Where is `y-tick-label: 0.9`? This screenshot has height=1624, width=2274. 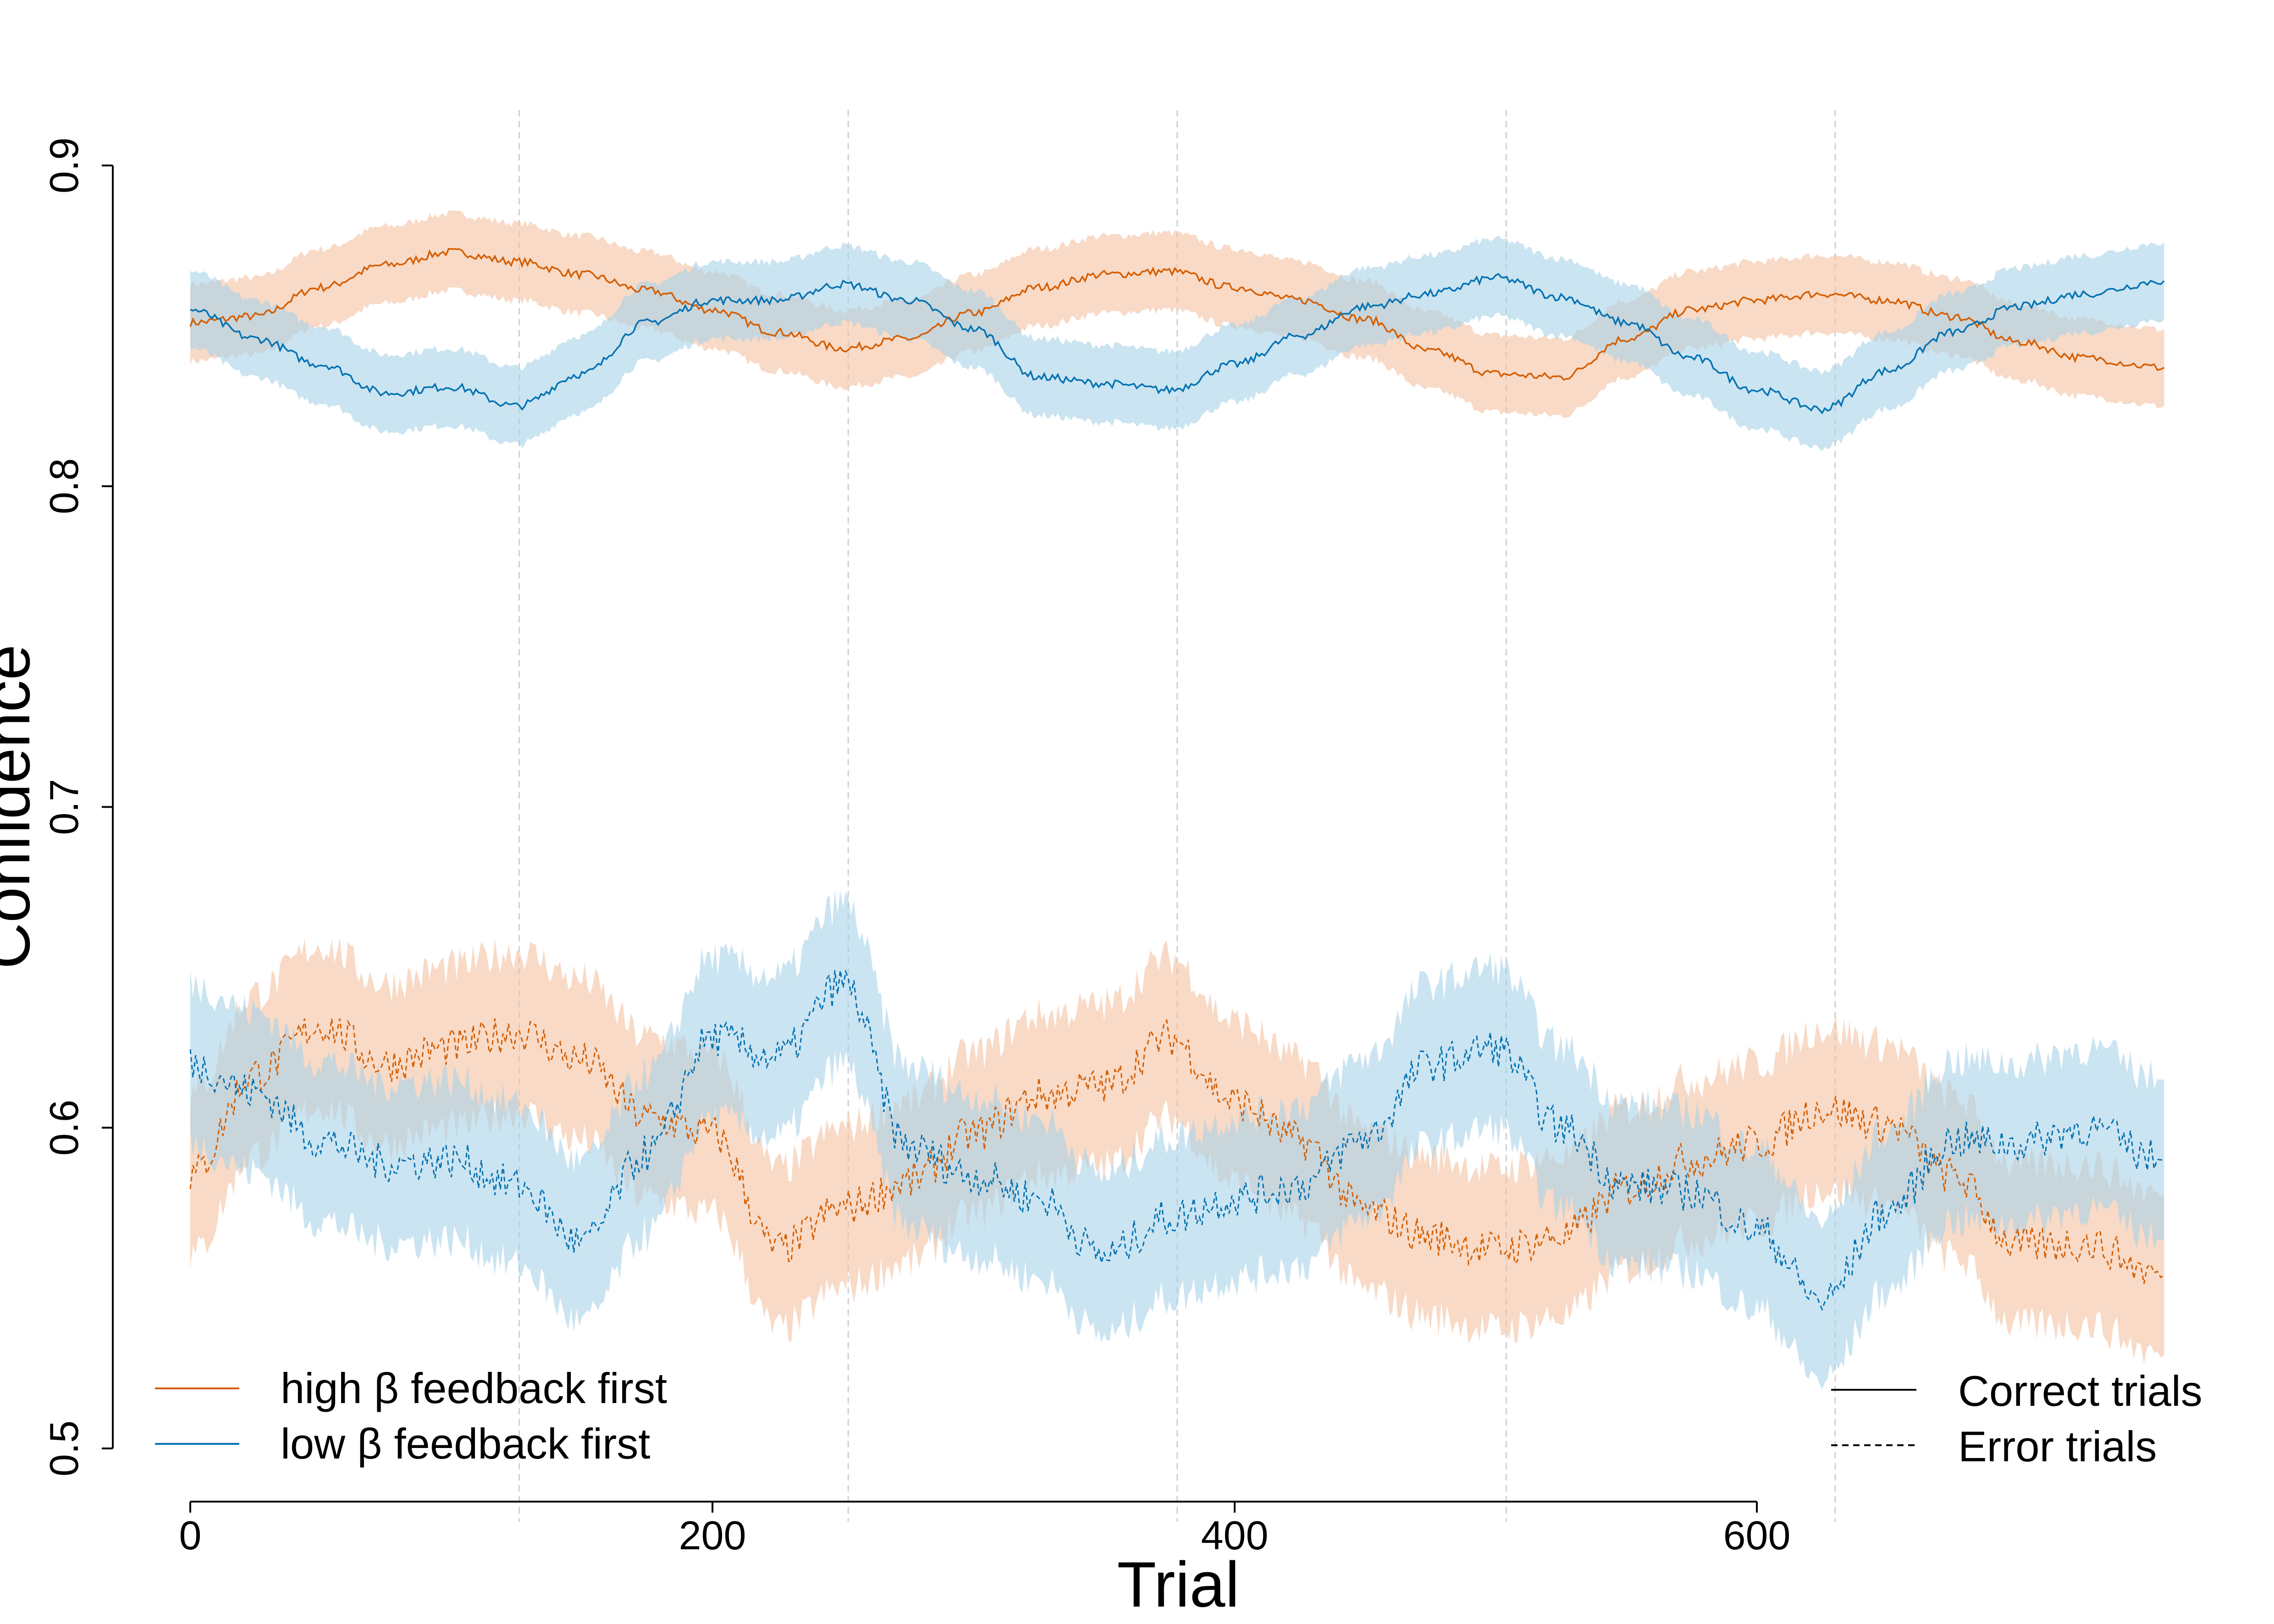 y-tick-label: 0.9 is located at coordinates (64, 165).